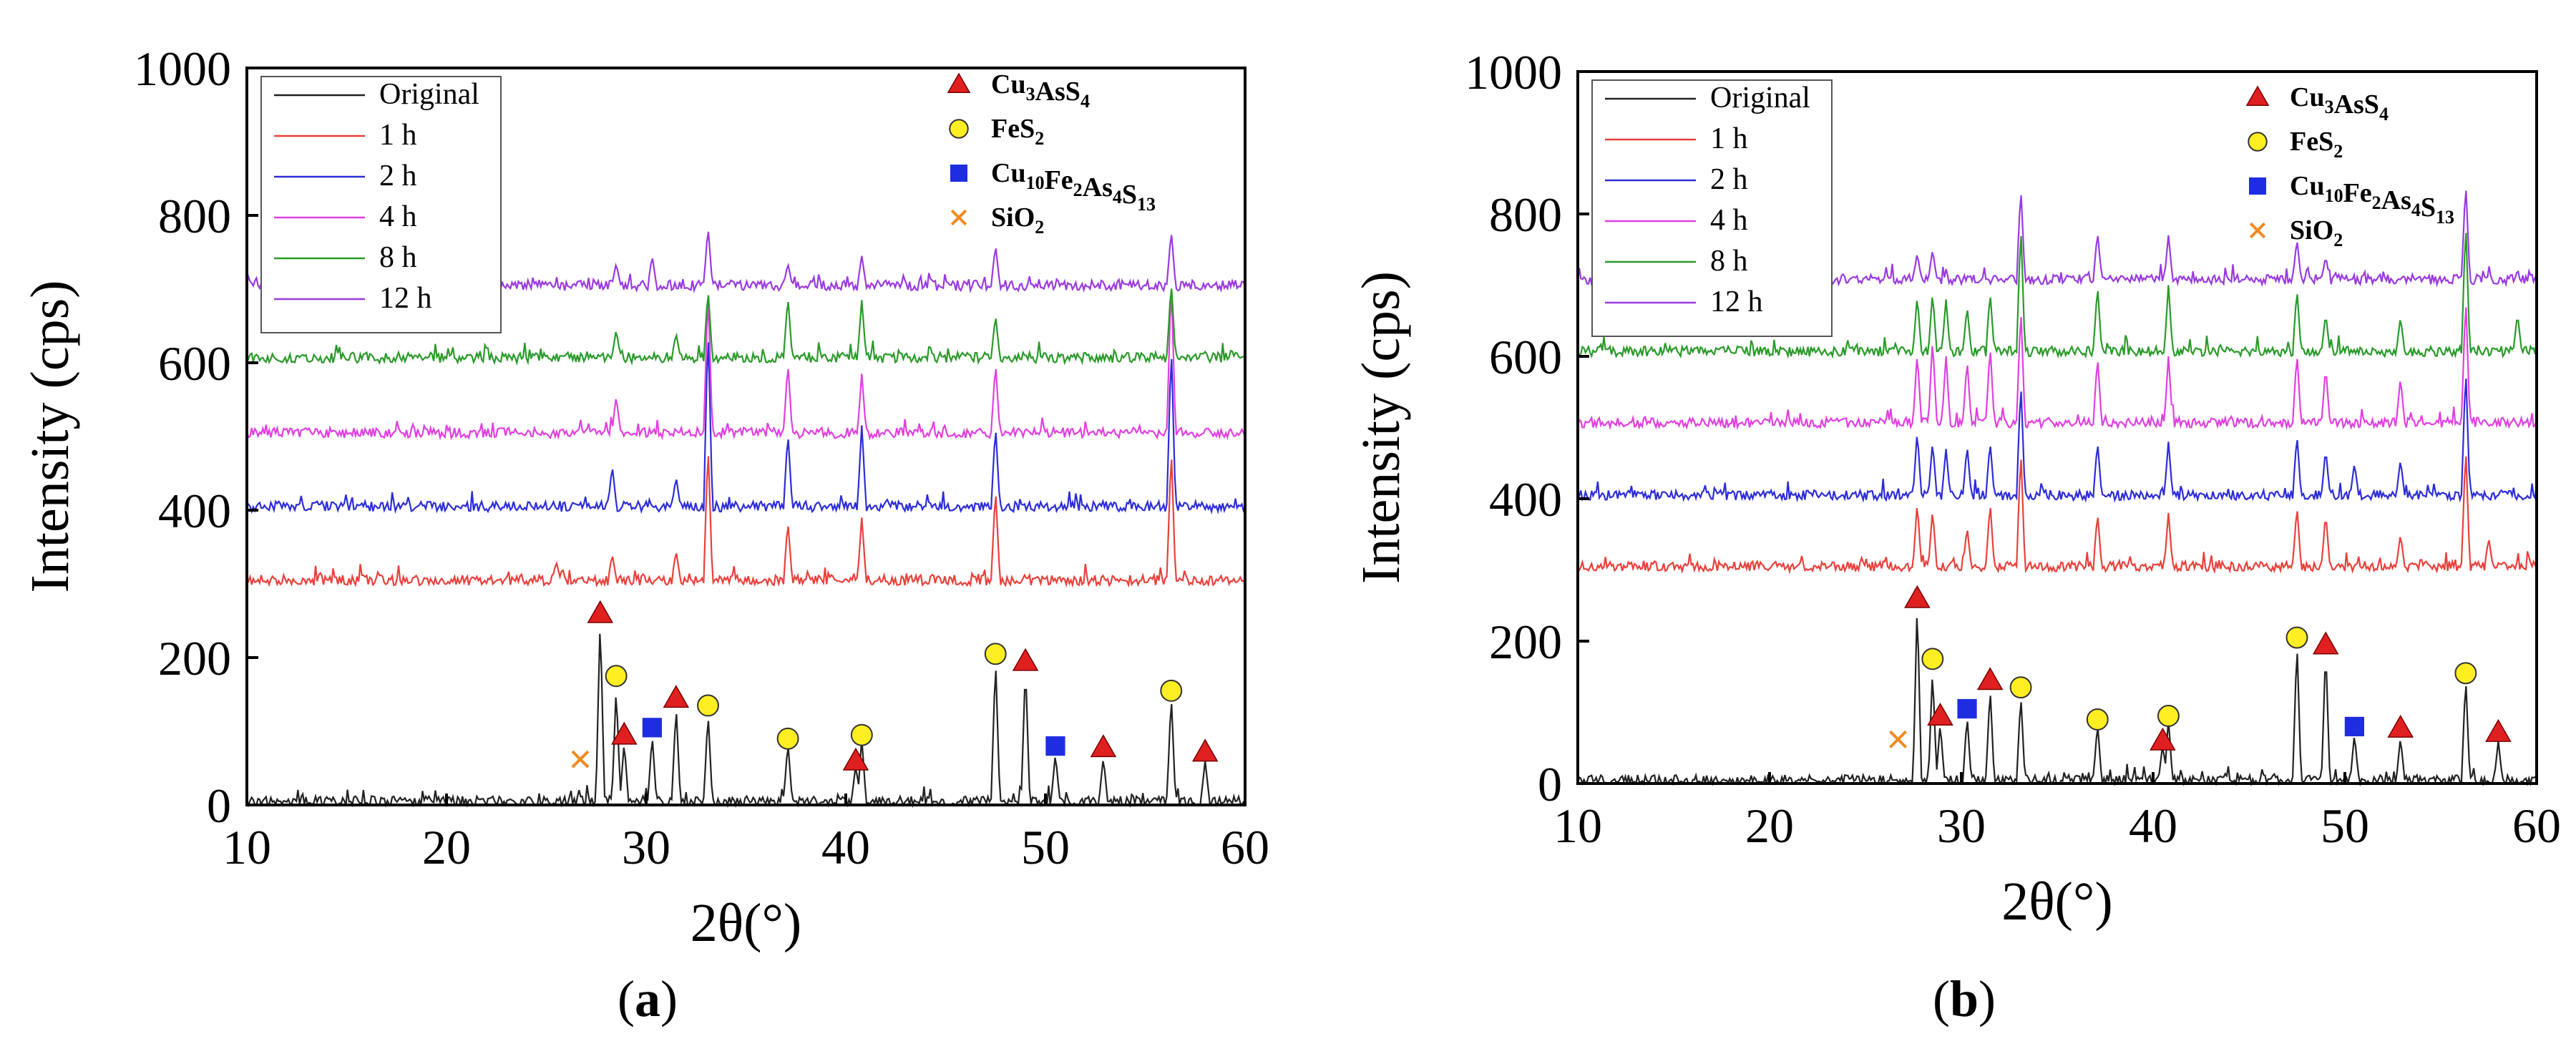 The height and width of the screenshot is (1059, 2576). I want to click on marker-legend-label: Cu10Fe2As4S13, so click(2372, 200).